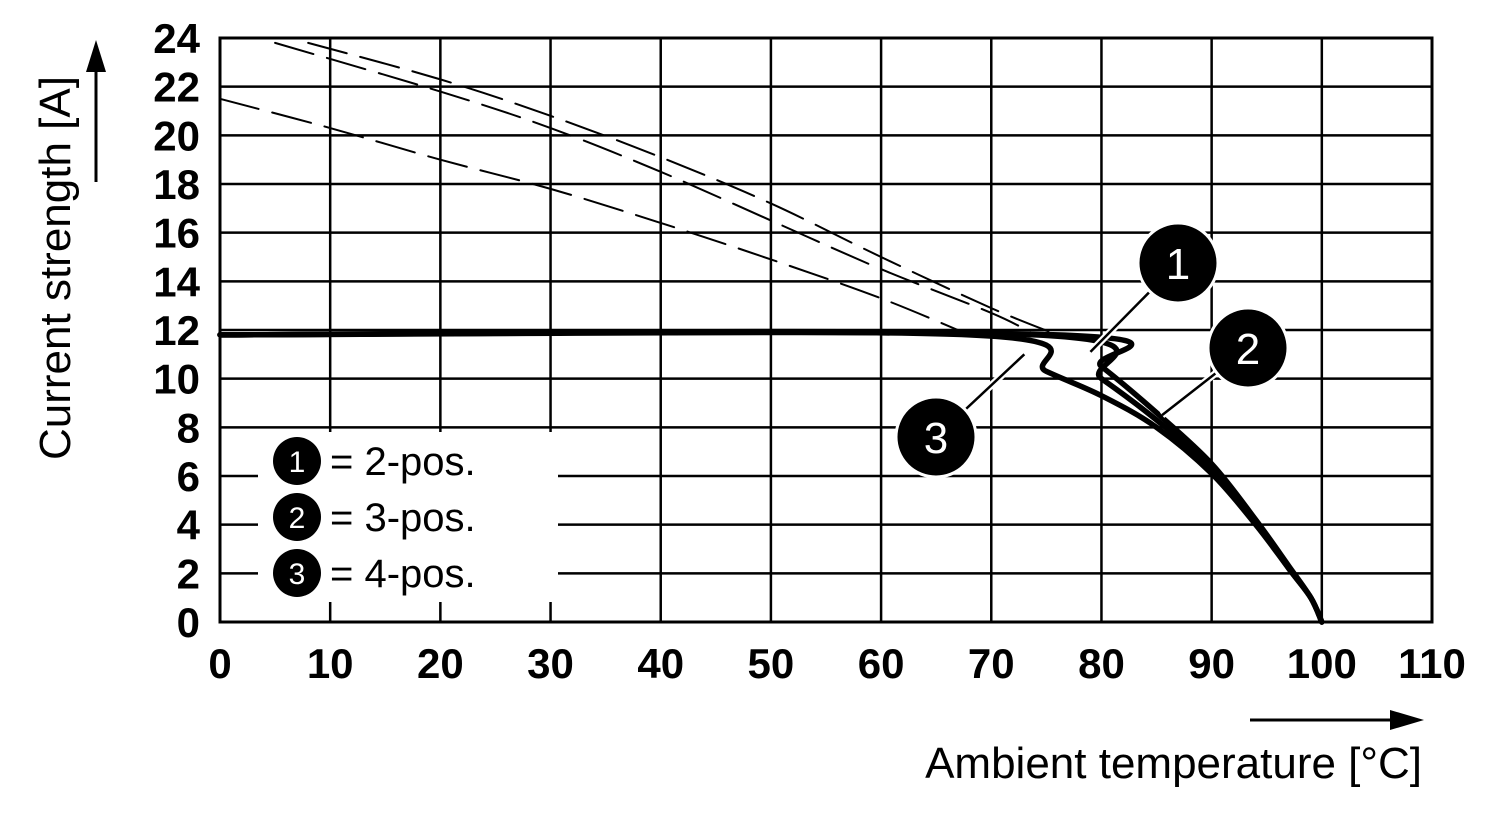 This screenshot has height=820, width=1500. What do you see at coordinates (176, 379) in the screenshot?
I see `y-tick-label: 10` at bounding box center [176, 379].